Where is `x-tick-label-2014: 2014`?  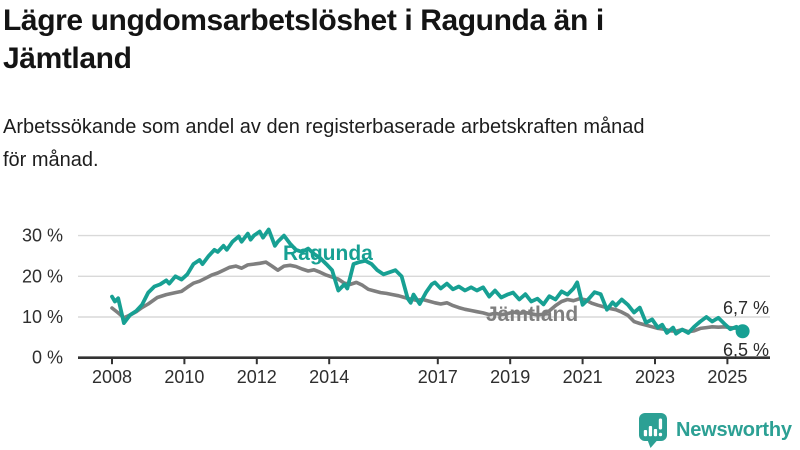
x-tick-label-2014: 2014 is located at coordinates (329, 377).